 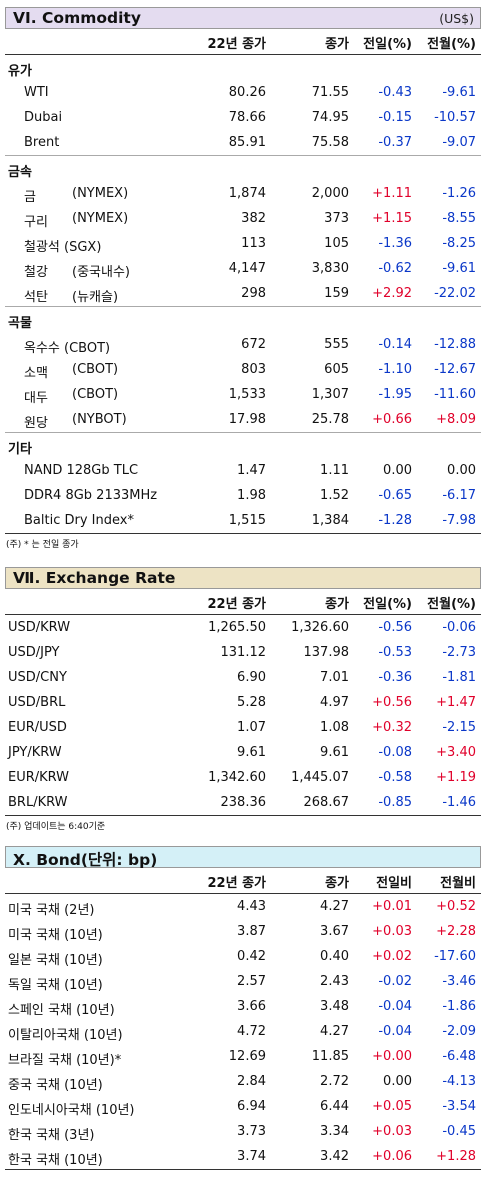 I want to click on daily-change: -0.43, so click(x=395, y=92).